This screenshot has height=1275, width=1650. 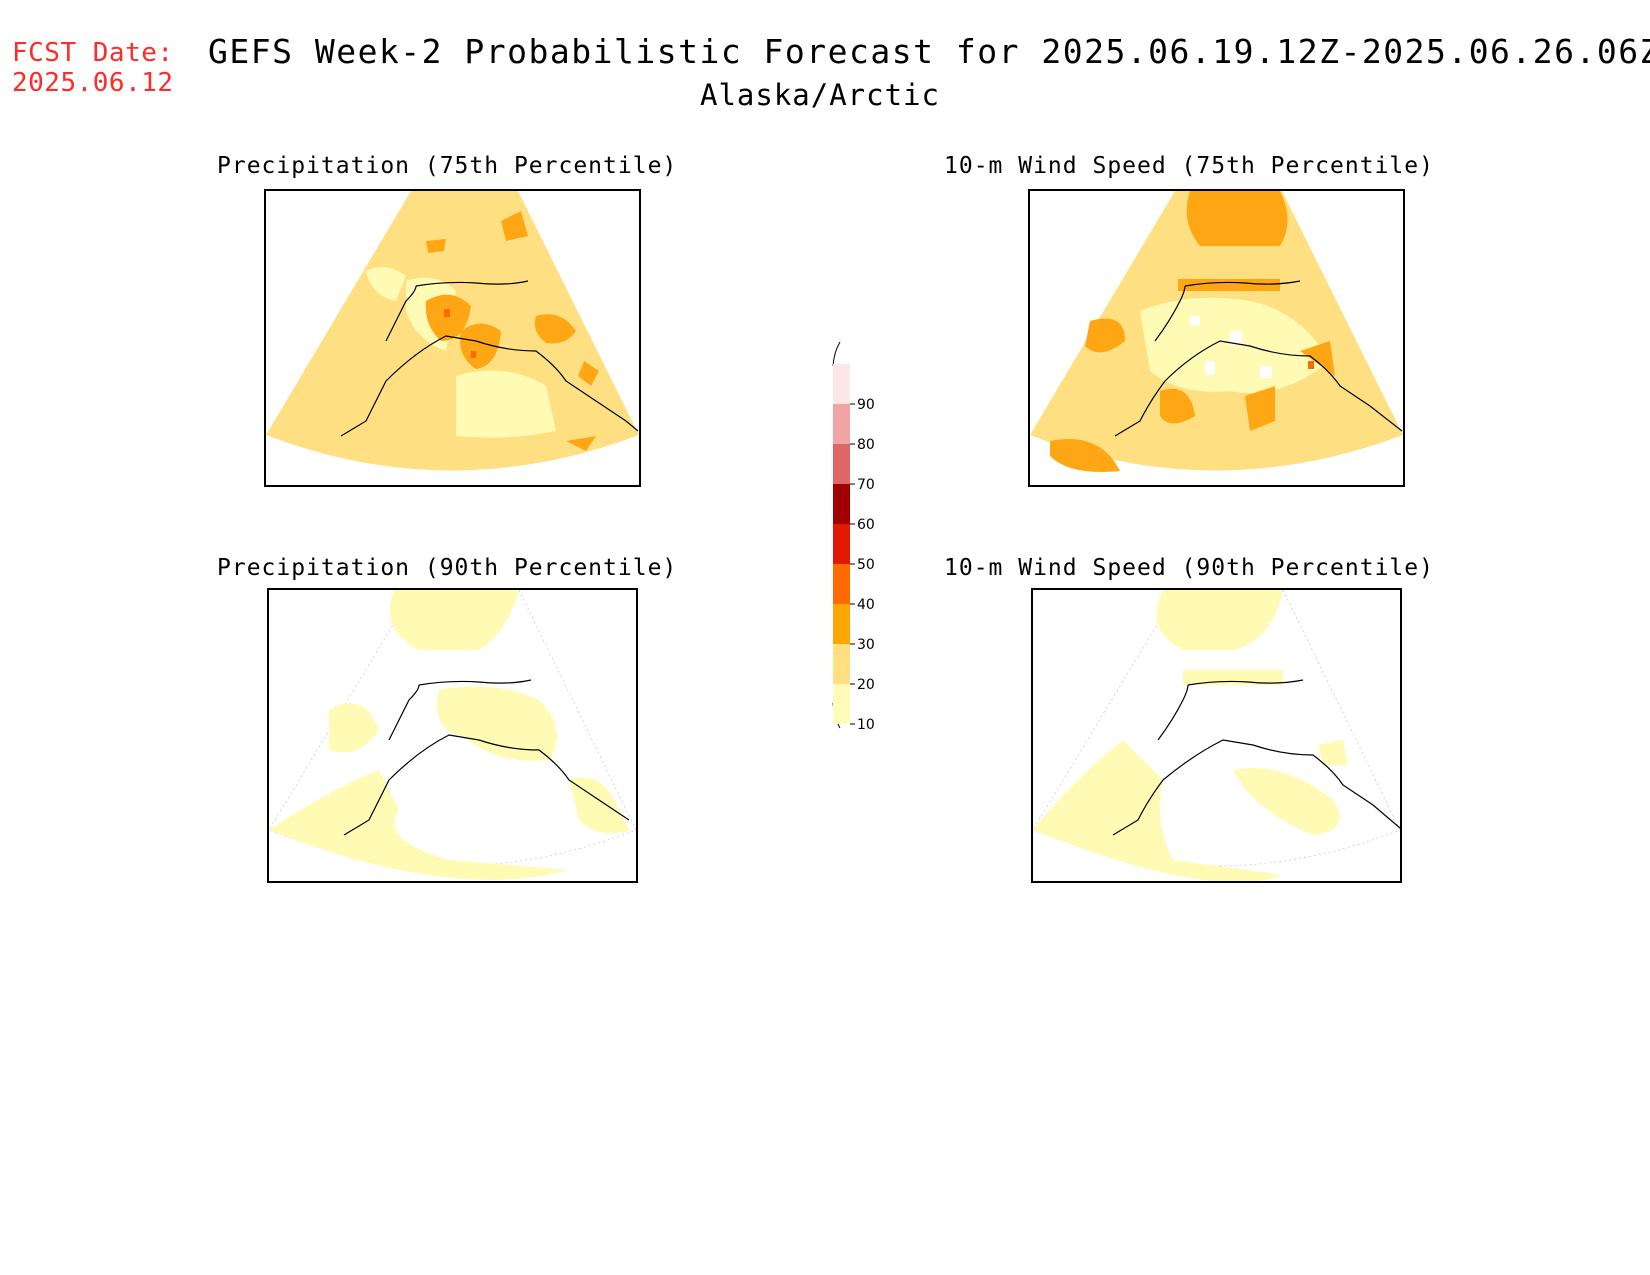 I want to click on panel-title-precip-75: Precipitation (75th Percentile), so click(x=447, y=166).